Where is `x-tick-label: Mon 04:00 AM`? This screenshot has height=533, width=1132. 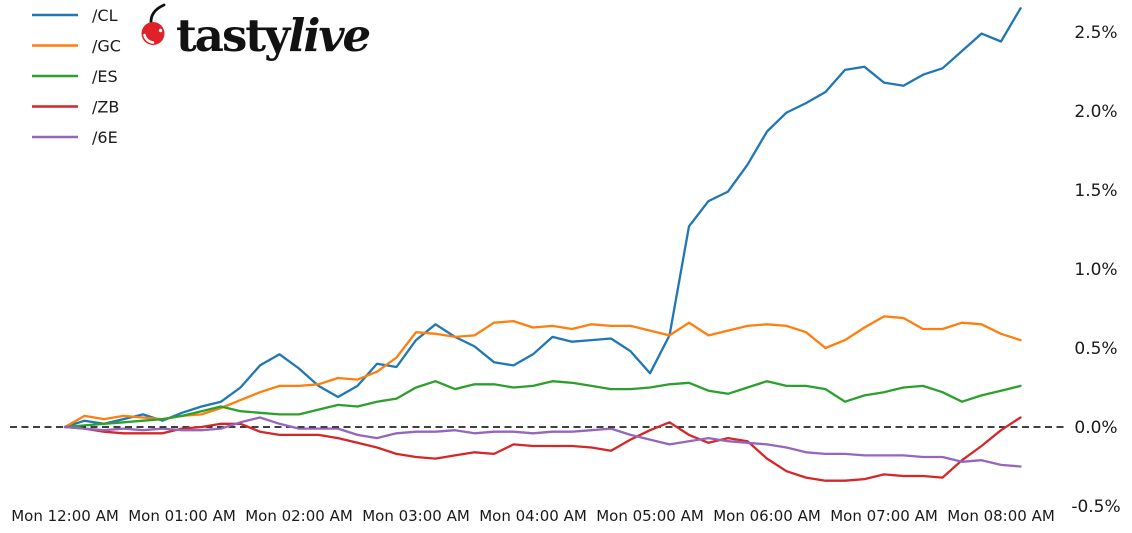
x-tick-label: Mon 04:00 AM is located at coordinates (533, 516).